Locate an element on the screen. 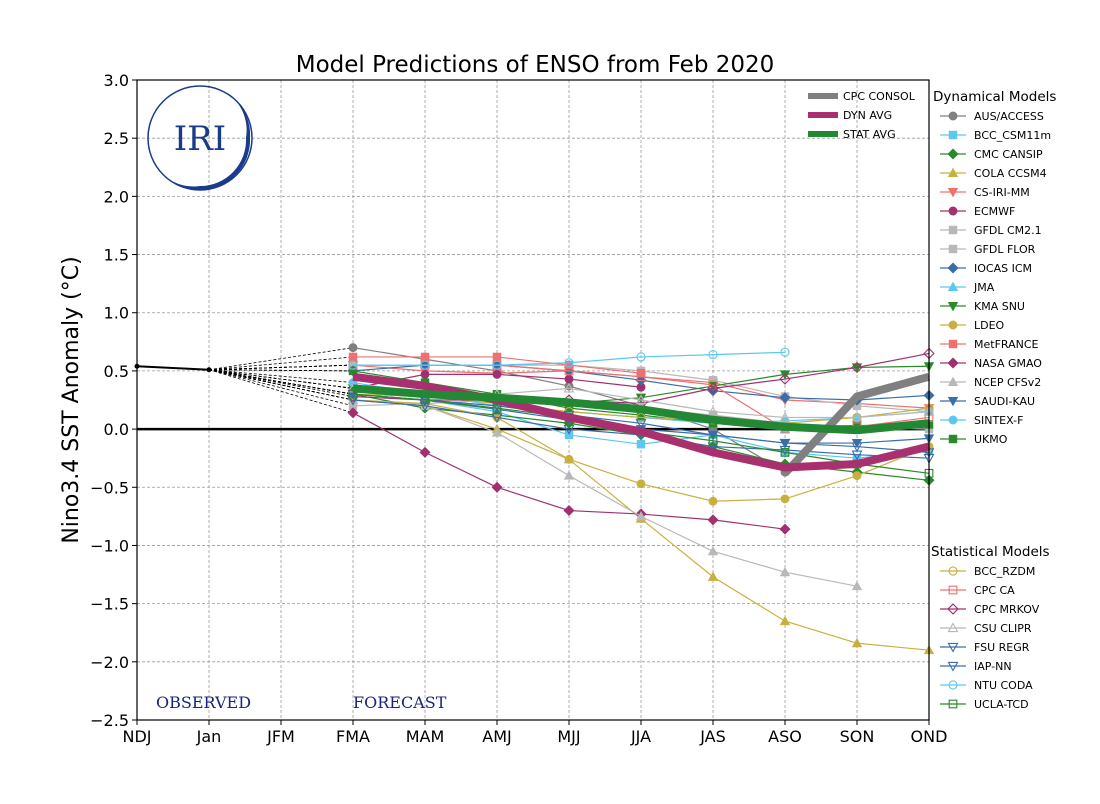 This screenshot has height=804, width=1100. x-tick-label: MJJ is located at coordinates (568, 736).